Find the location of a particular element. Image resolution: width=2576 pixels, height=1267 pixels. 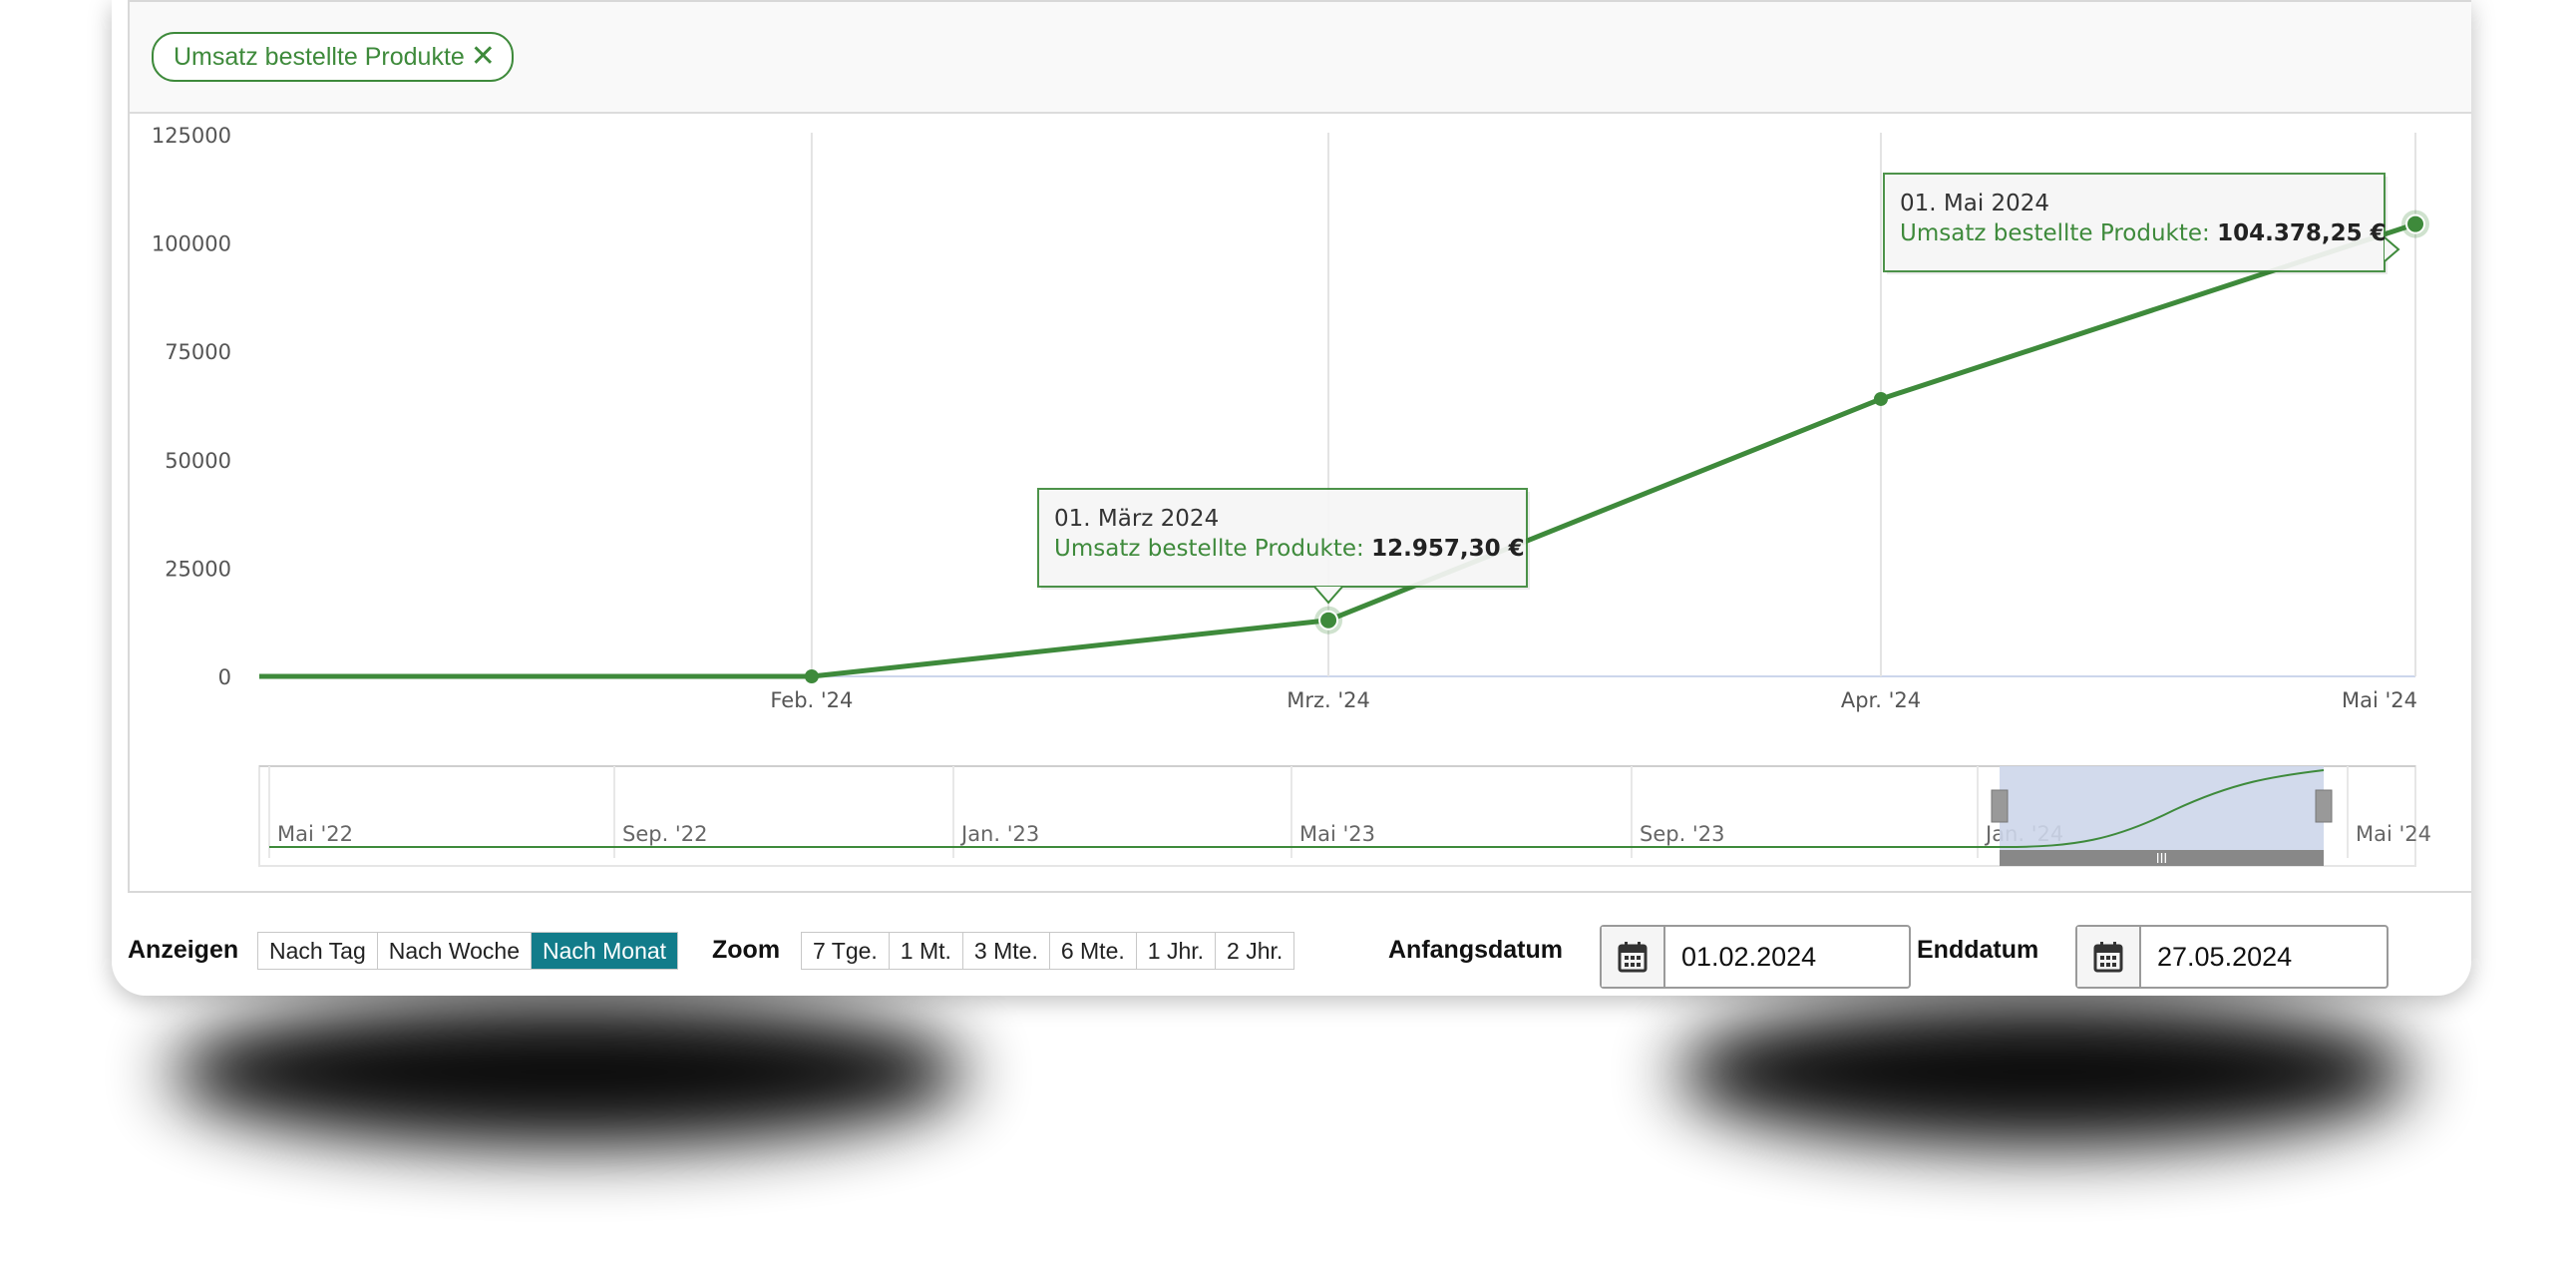

end-date-field: 27.05.2024 is located at coordinates (2232, 957).